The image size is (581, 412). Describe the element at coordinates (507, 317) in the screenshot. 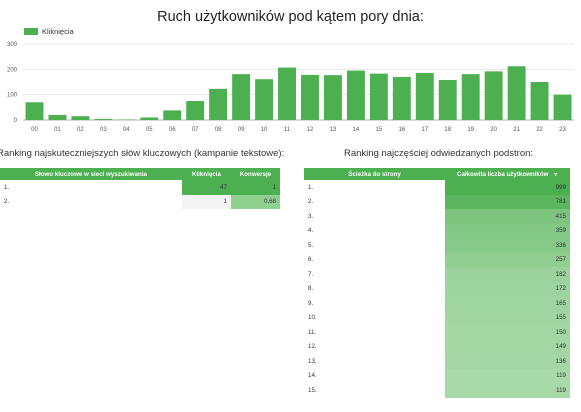

I see `users-cell: 155` at that location.